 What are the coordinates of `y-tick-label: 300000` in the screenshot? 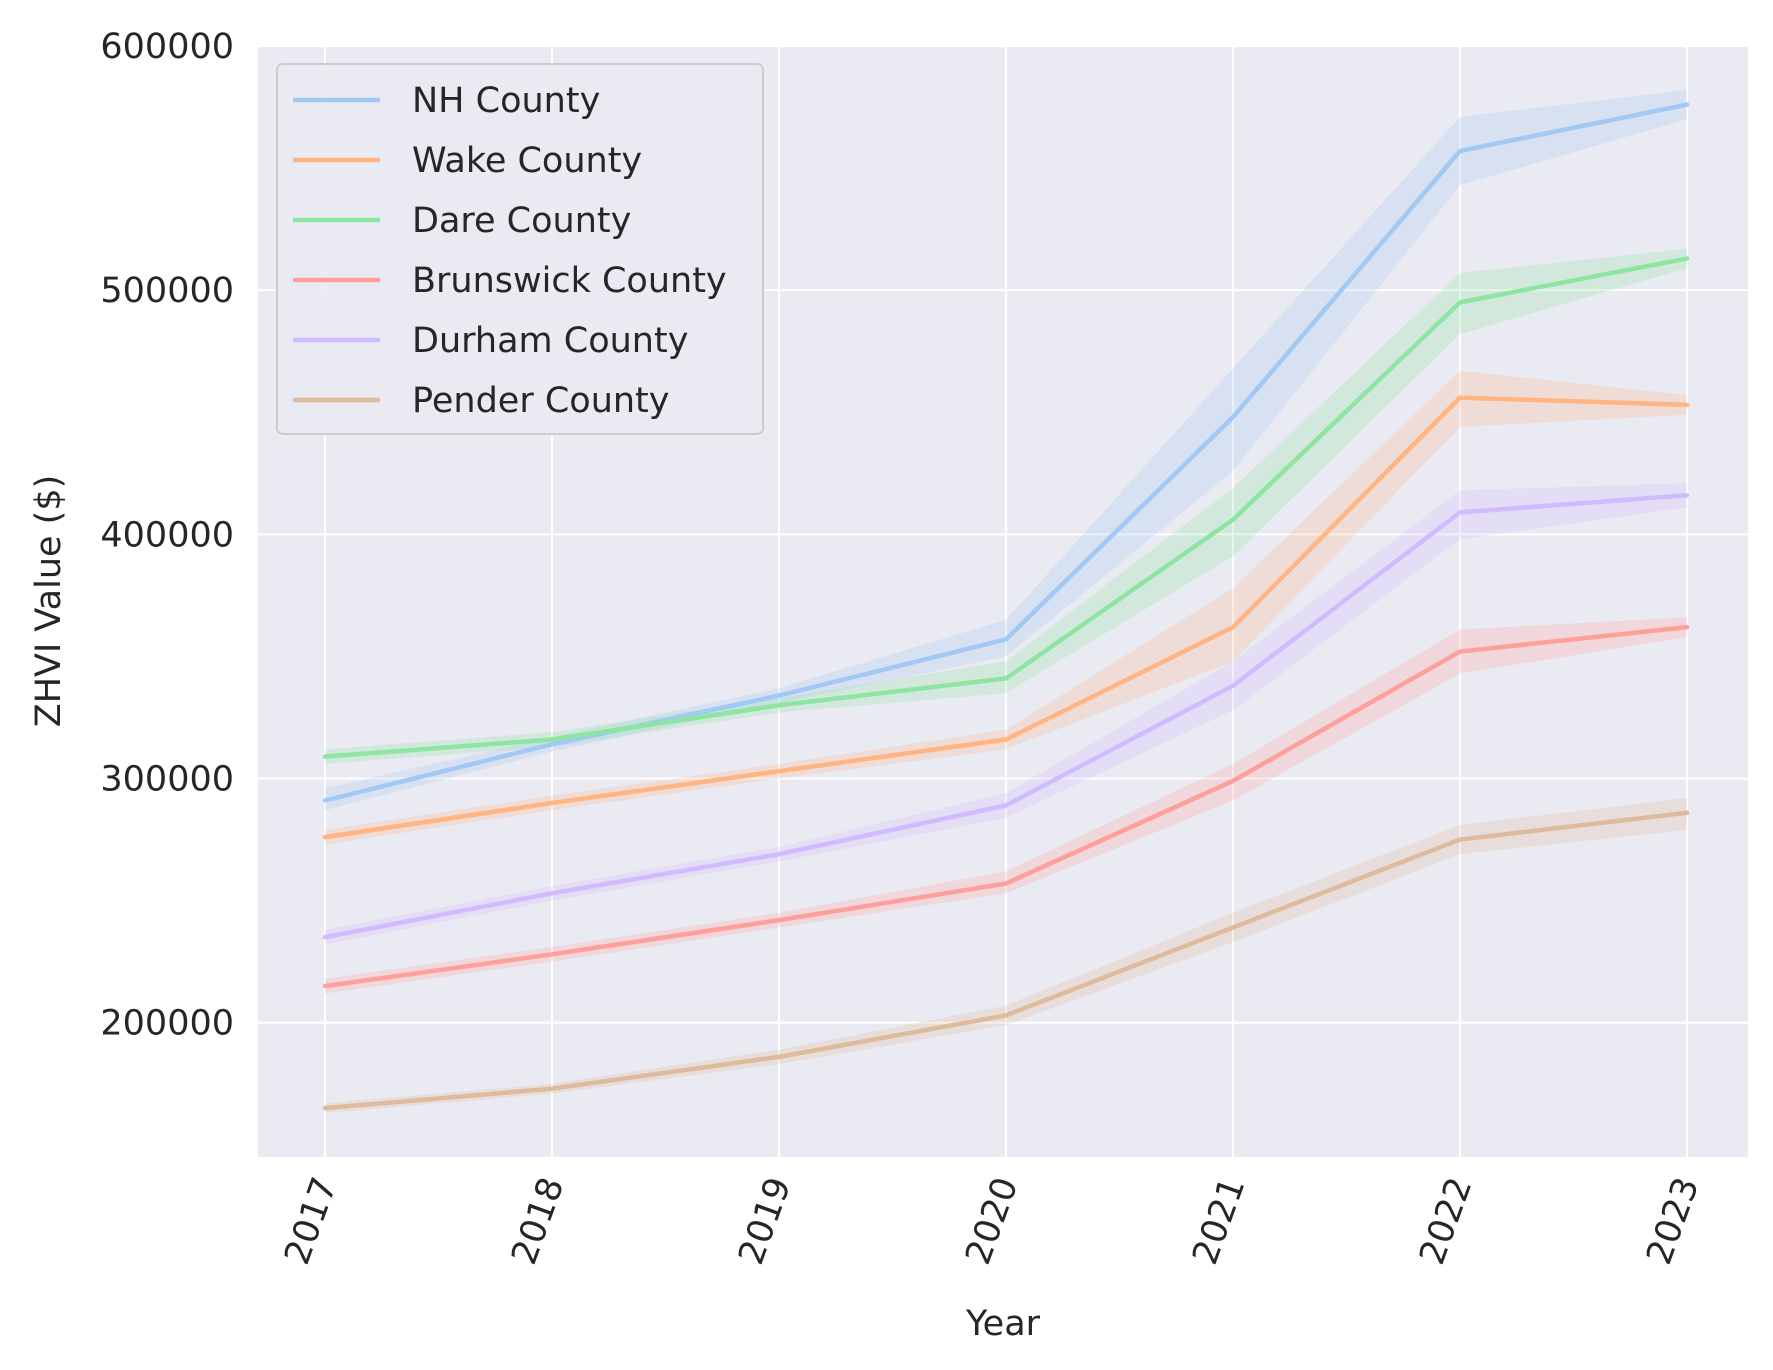 It's located at (167, 780).